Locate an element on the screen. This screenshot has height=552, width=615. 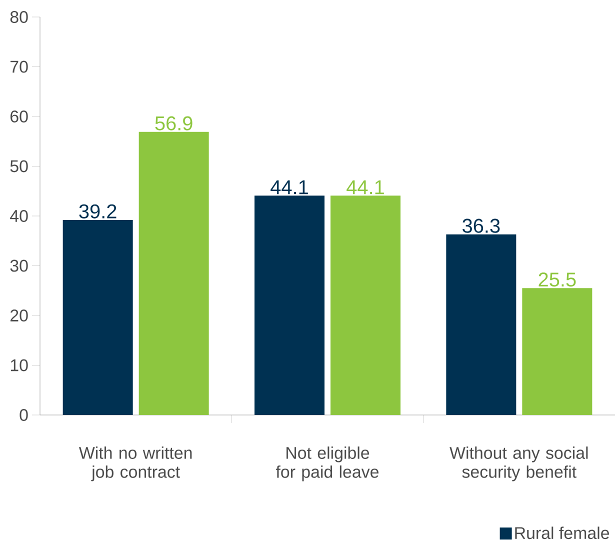
data-label: 39.2 is located at coordinates (97, 211).